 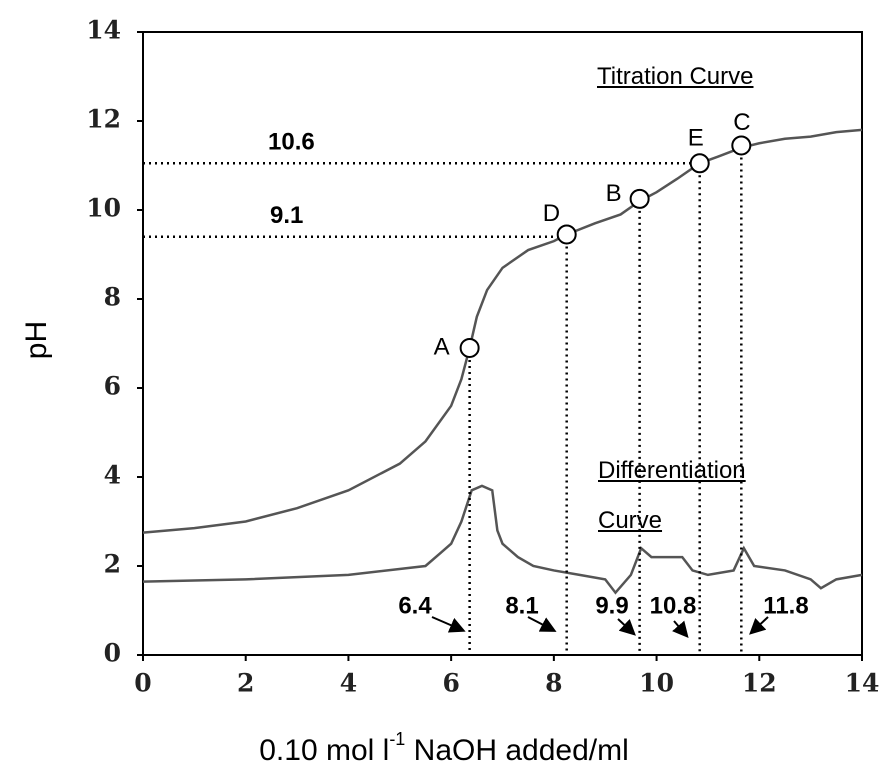 I want to click on y-tick-label: 6, so click(x=112, y=386).